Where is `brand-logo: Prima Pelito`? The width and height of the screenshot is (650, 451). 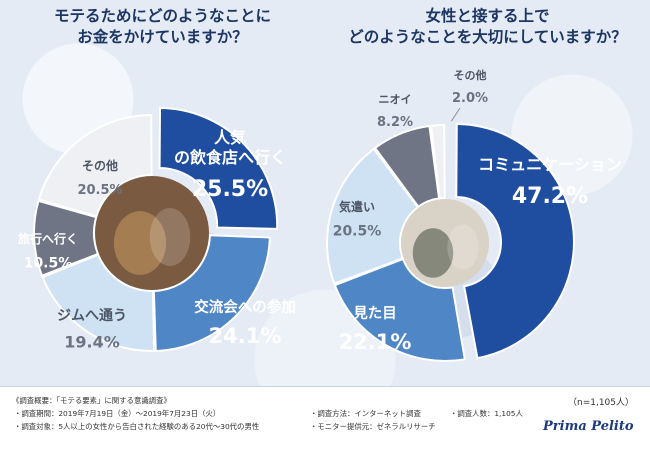
brand-logo: Prima Pelito is located at coordinates (588, 426).